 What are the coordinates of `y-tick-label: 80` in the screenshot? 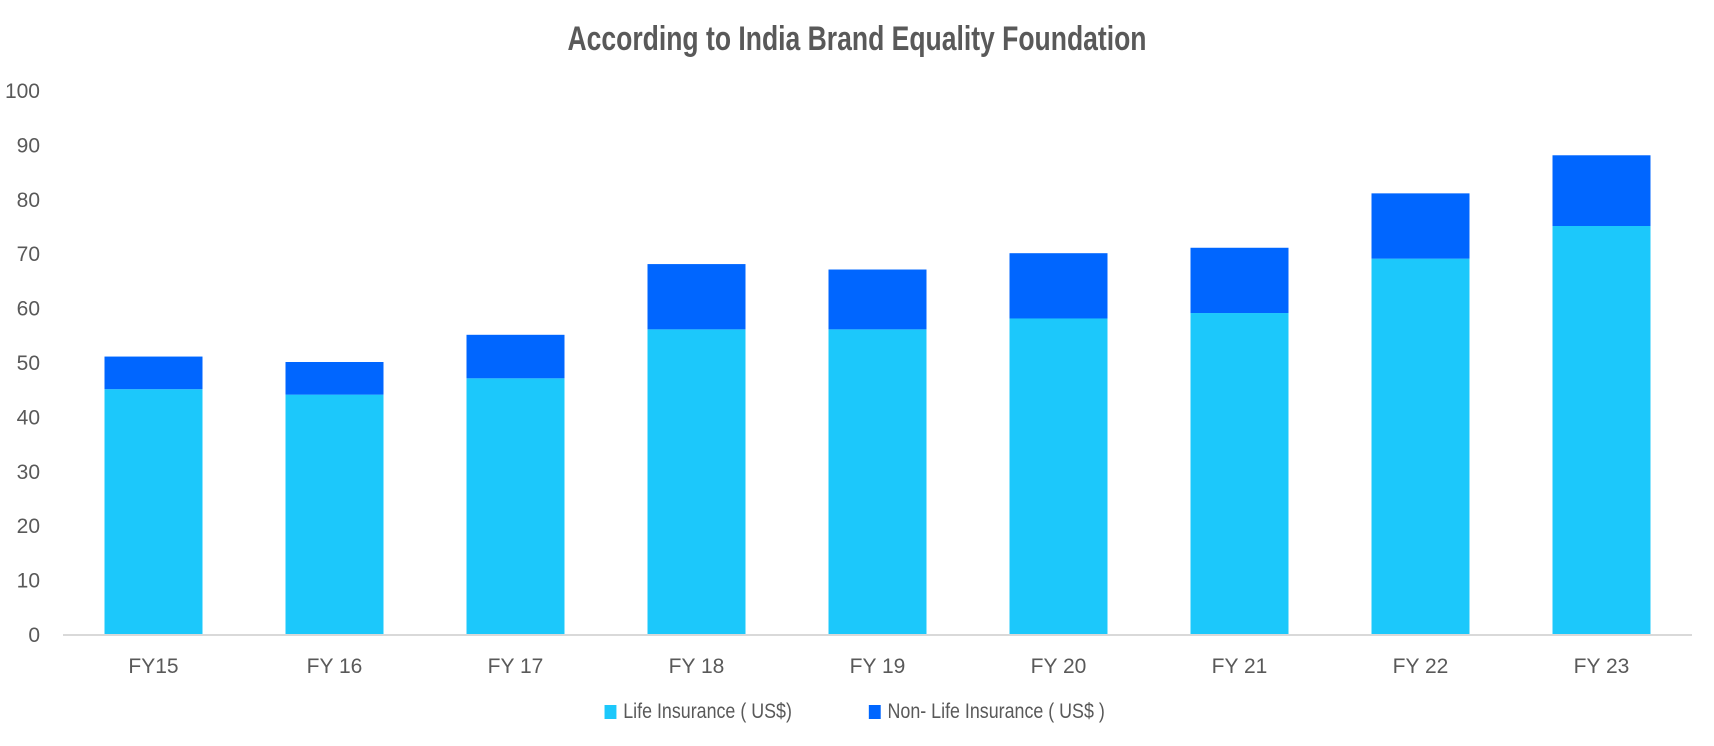 It's located at (28, 200).